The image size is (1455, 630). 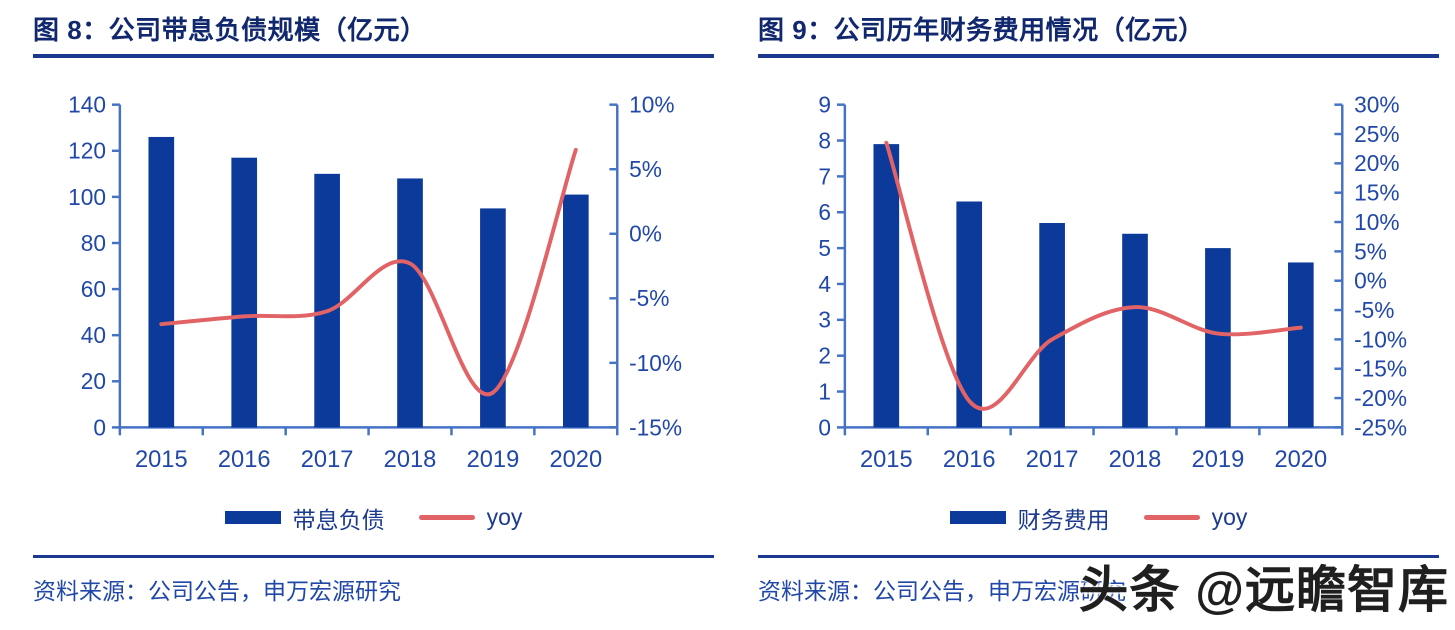 I want to click on right-axis-label: -20%, so click(x=1380, y=398).